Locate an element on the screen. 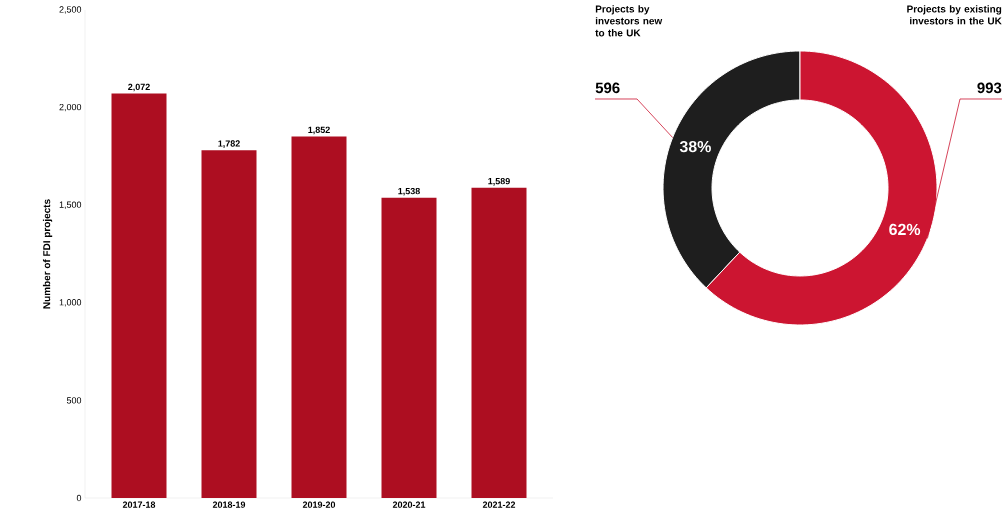 Image resolution: width=1004 pixels, height=521 pixels. y-tick-label: 0 is located at coordinates (79, 498).